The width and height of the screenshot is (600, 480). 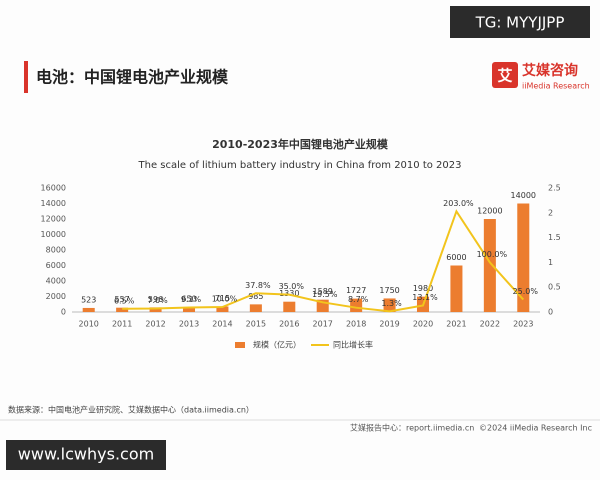 What do you see at coordinates (412, 428) in the screenshot?
I see `footer-left: 艾媒报告中心：report.iimedia.cn` at bounding box center [412, 428].